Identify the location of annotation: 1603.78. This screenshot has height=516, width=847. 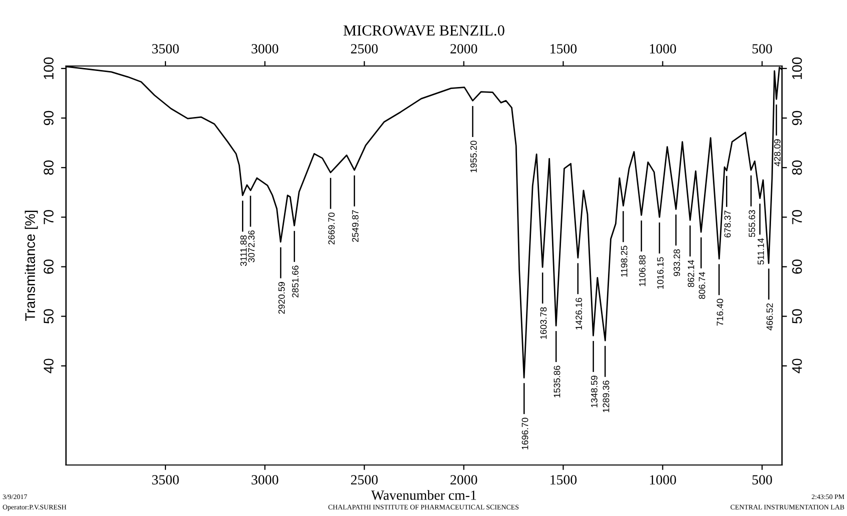
(543, 323).